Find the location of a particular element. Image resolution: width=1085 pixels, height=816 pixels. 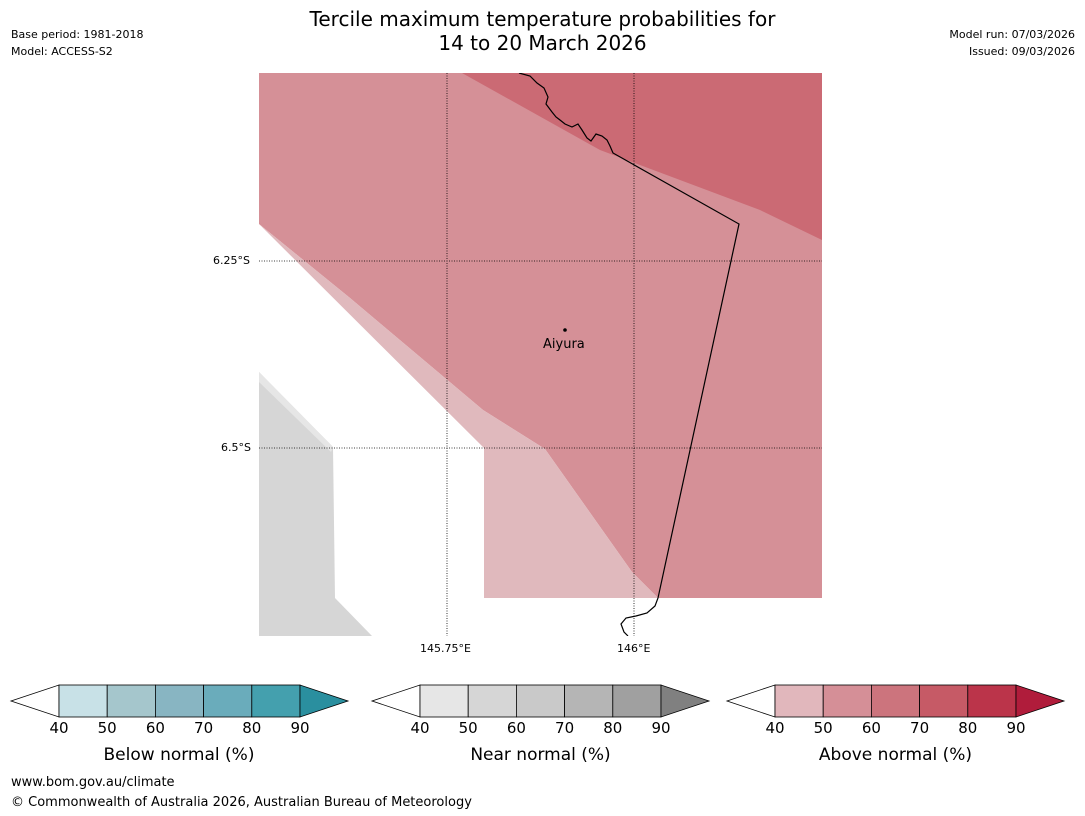

above-colorbar-under-arrow is located at coordinates (750, 701).